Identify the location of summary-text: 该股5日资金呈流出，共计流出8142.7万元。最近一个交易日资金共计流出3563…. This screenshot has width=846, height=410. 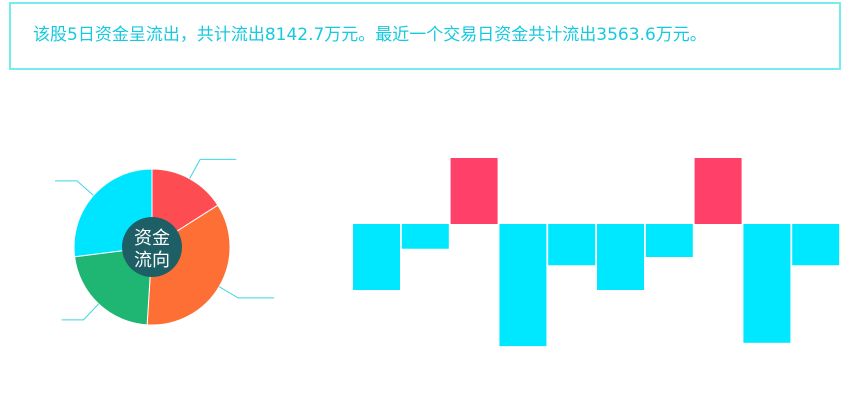
(370, 35).